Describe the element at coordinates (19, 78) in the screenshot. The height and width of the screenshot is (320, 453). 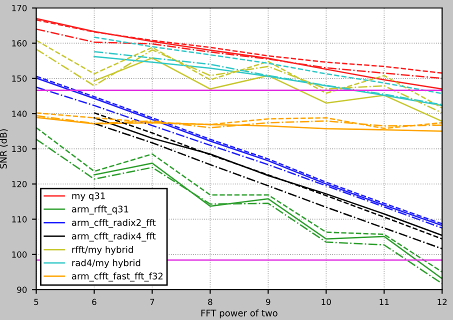
I see `y-tick-label: 150` at that location.